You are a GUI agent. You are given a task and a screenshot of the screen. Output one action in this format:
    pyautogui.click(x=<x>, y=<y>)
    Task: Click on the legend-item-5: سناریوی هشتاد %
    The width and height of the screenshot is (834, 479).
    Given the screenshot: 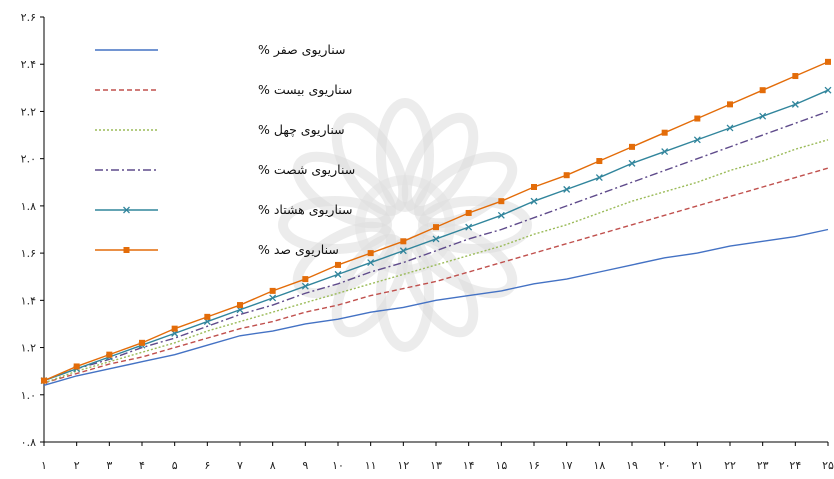 What is the action you would take?
    pyautogui.click(x=224, y=210)
    